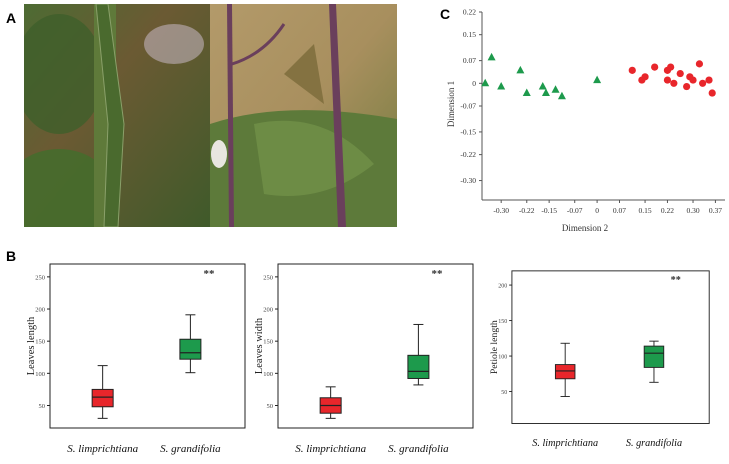 This screenshot has width=729, height=464. Describe the element at coordinates (469, 60) in the screenshot. I see `scatter-y-tick-label: 0.07` at that location.